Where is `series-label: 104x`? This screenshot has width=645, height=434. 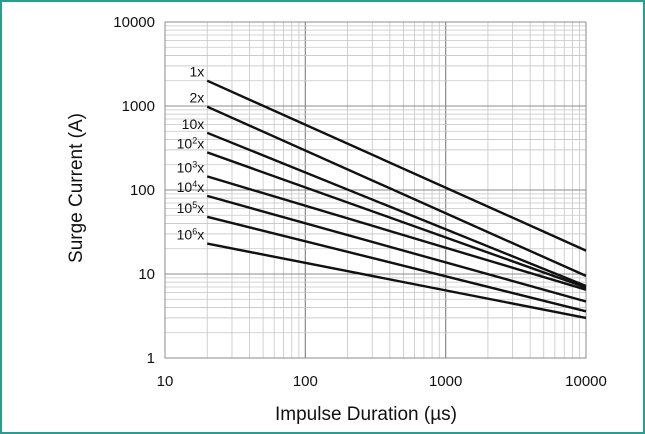 series-label: 104x is located at coordinates (191, 187).